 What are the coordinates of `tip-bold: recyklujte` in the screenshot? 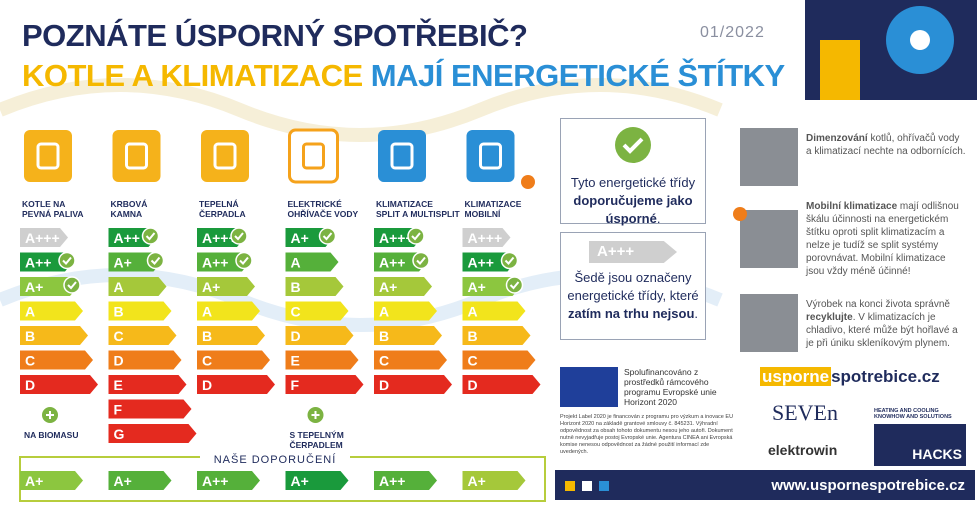 It's located at (829, 317).